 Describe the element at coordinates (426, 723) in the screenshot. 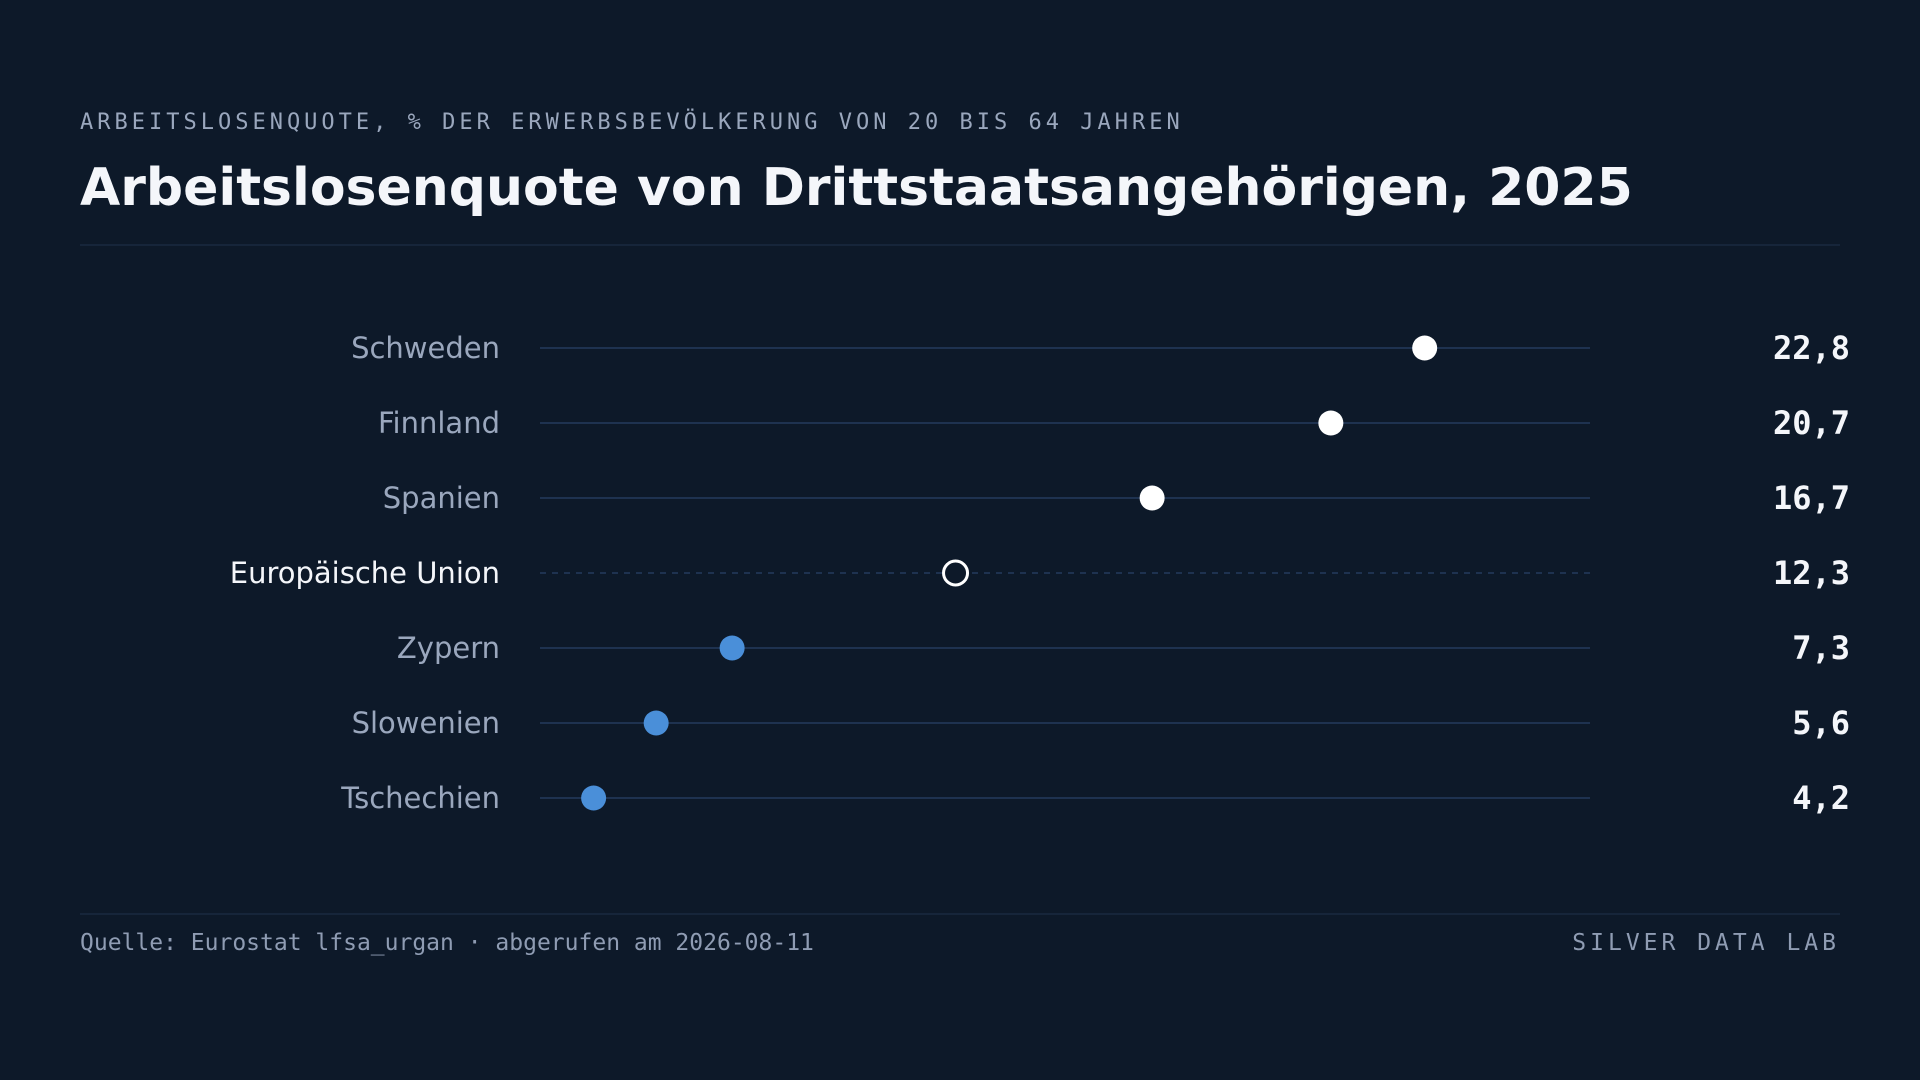

I see `category-label: Slowenien` at that location.